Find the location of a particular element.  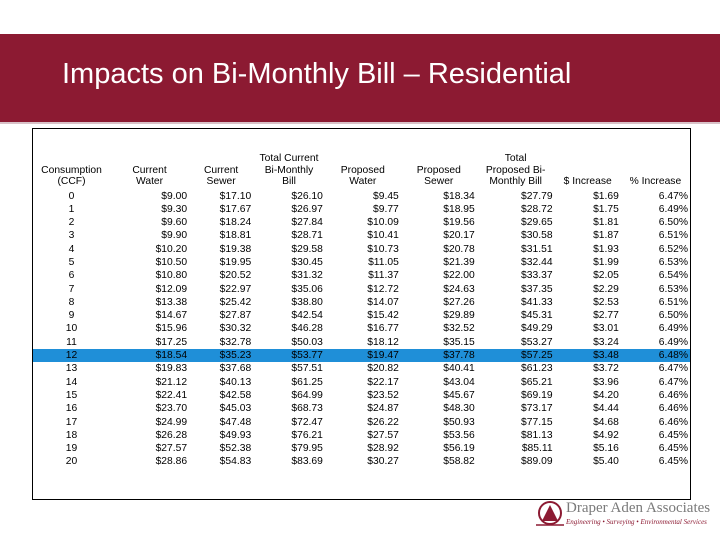

value-cell: $68.73 is located at coordinates (307, 409).